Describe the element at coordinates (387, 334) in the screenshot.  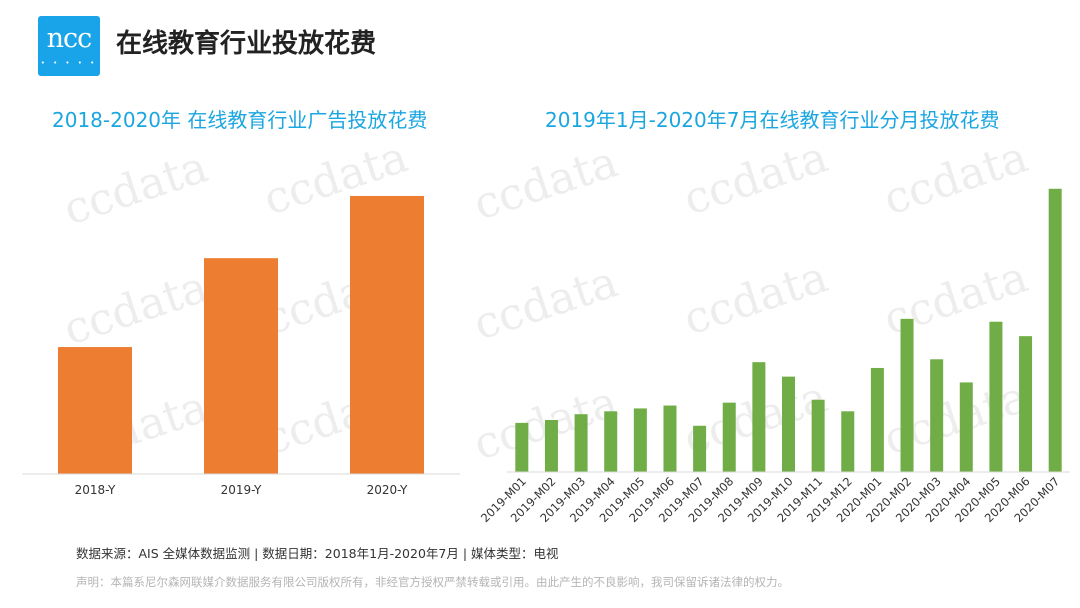
I see `bar-2020-Y` at that location.